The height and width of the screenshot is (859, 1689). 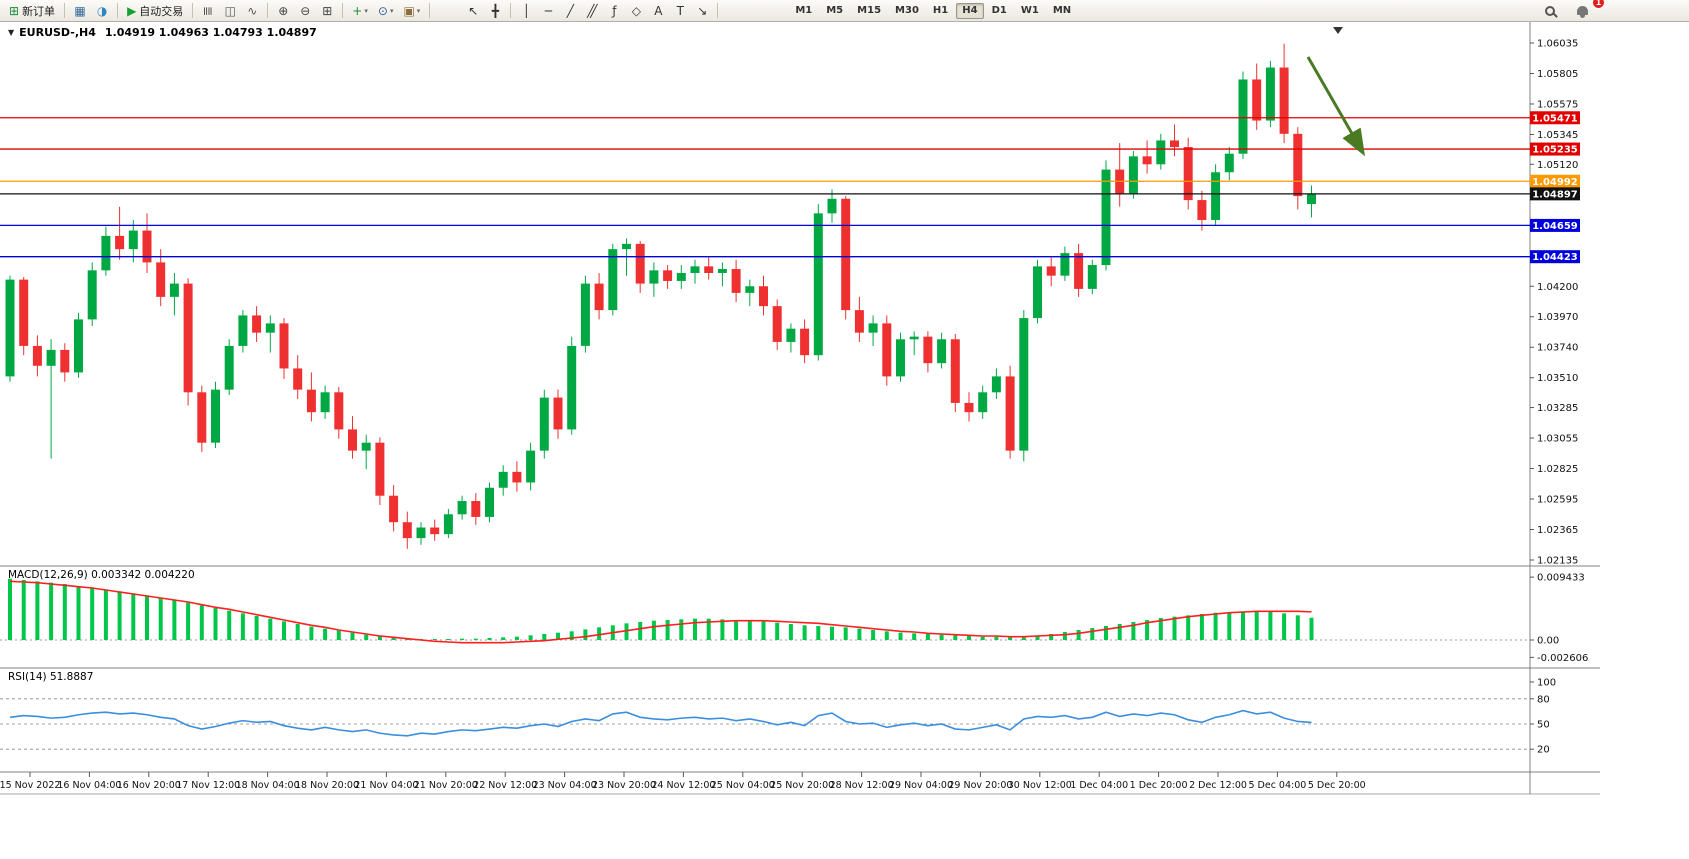 I want to click on timeframe-h4: H4, so click(x=970, y=10).